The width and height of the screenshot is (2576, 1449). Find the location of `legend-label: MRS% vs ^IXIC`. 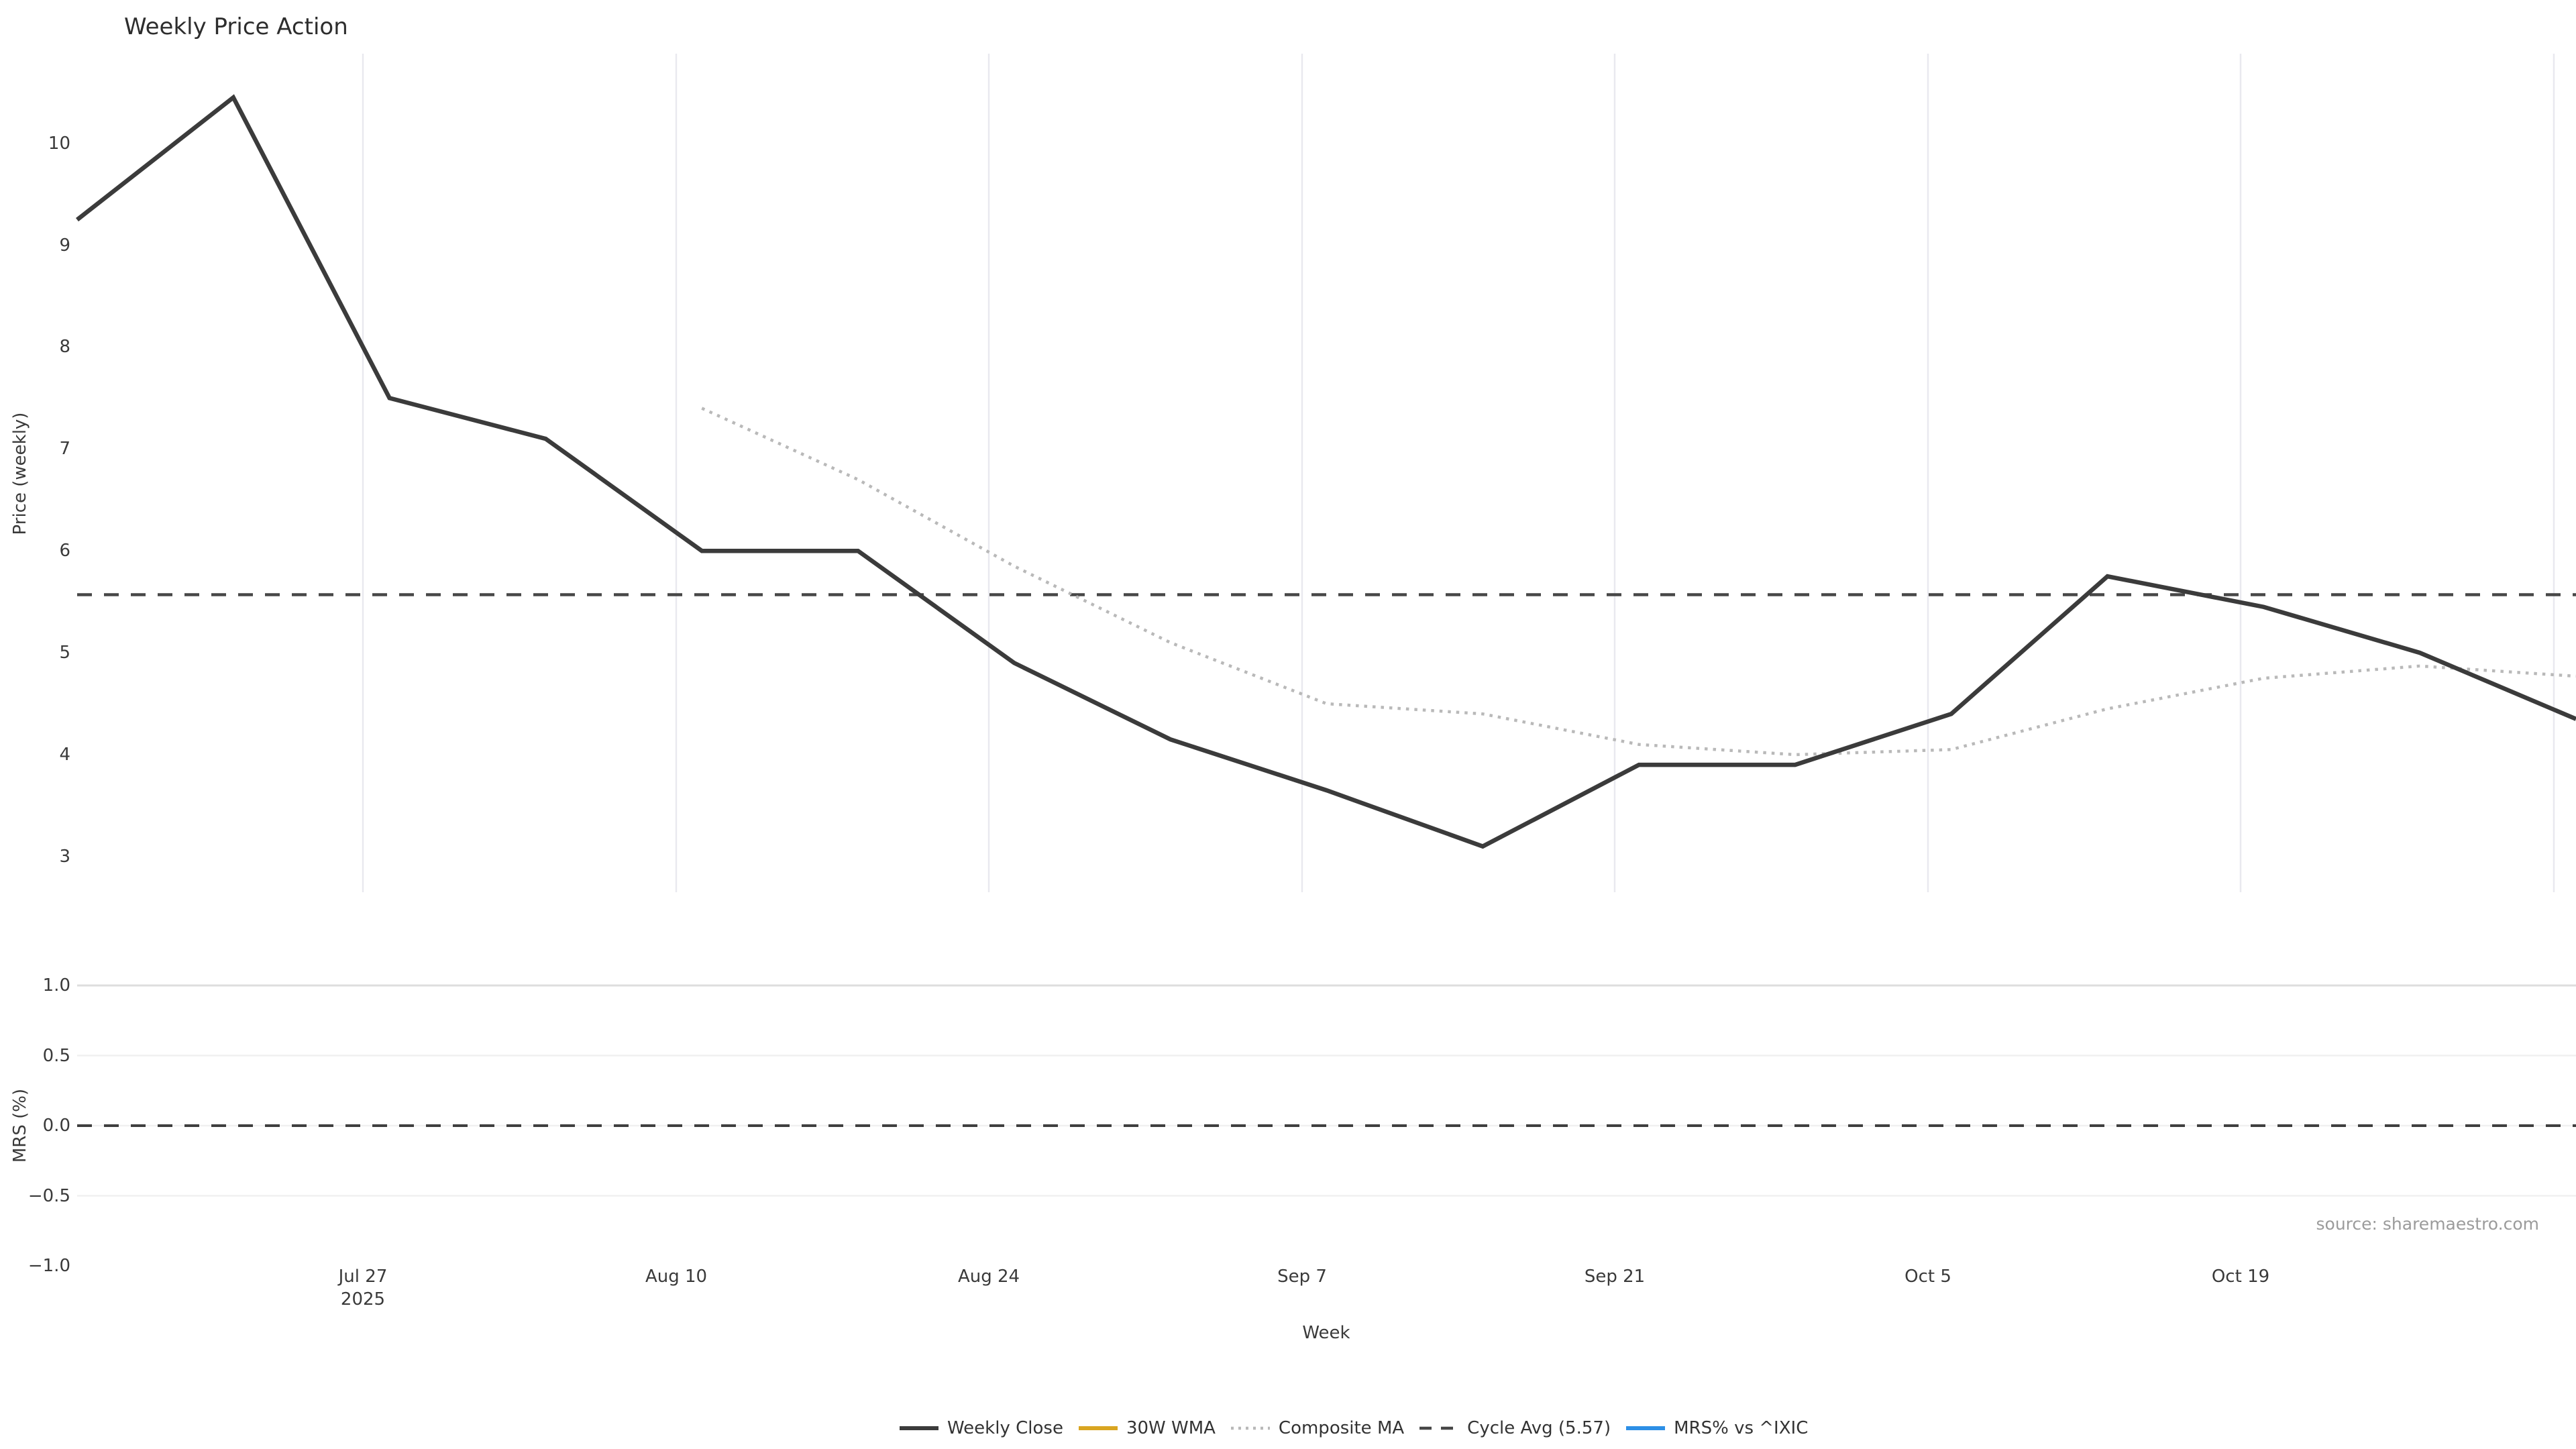

legend-label: MRS% vs ^IXIC is located at coordinates (1741, 1428).